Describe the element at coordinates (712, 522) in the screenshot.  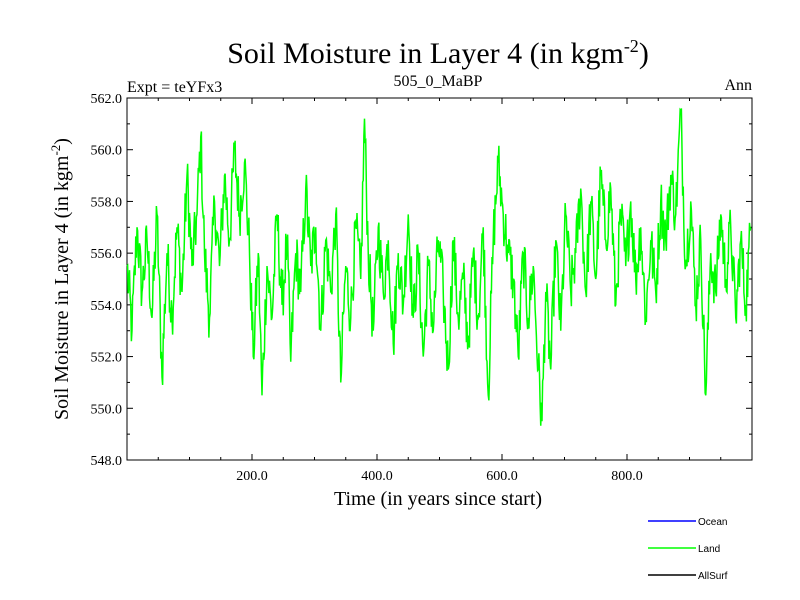
I see `legend-label-ocean: Ocean` at that location.